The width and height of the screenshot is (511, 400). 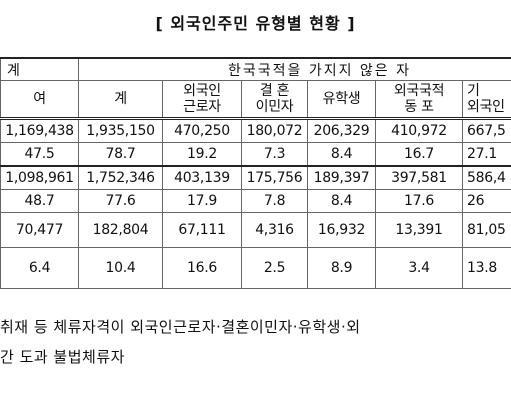 I want to click on cell: 16.7, so click(x=419, y=154).